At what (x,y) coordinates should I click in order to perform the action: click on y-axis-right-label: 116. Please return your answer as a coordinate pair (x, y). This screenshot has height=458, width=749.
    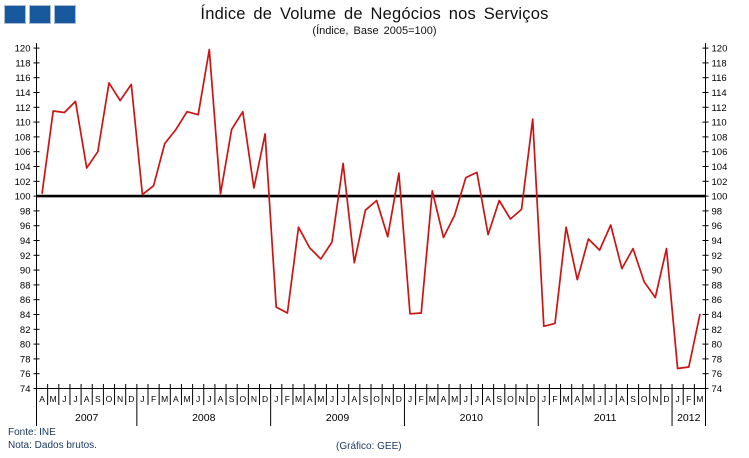
    Looking at the image, I should click on (719, 78).